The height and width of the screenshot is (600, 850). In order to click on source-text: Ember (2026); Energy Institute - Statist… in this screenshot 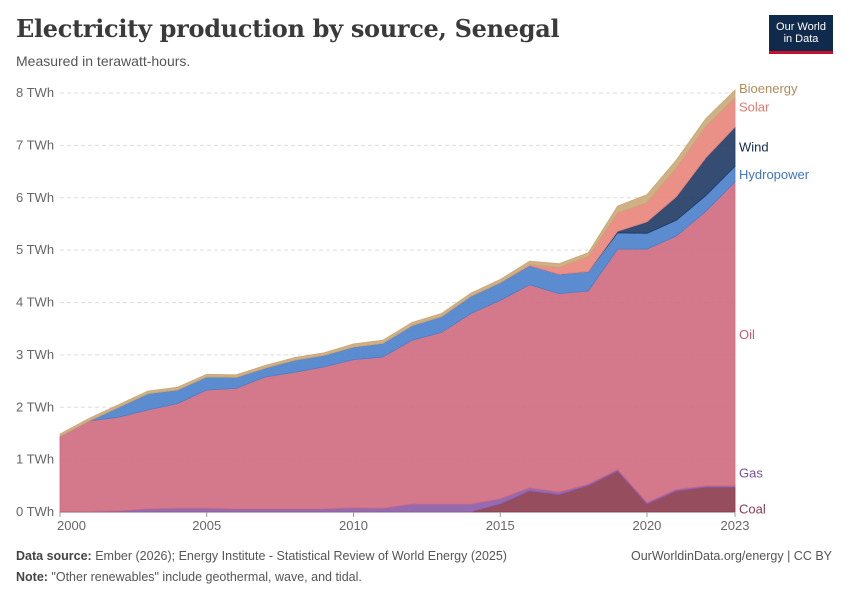, I will do `click(299, 556)`.